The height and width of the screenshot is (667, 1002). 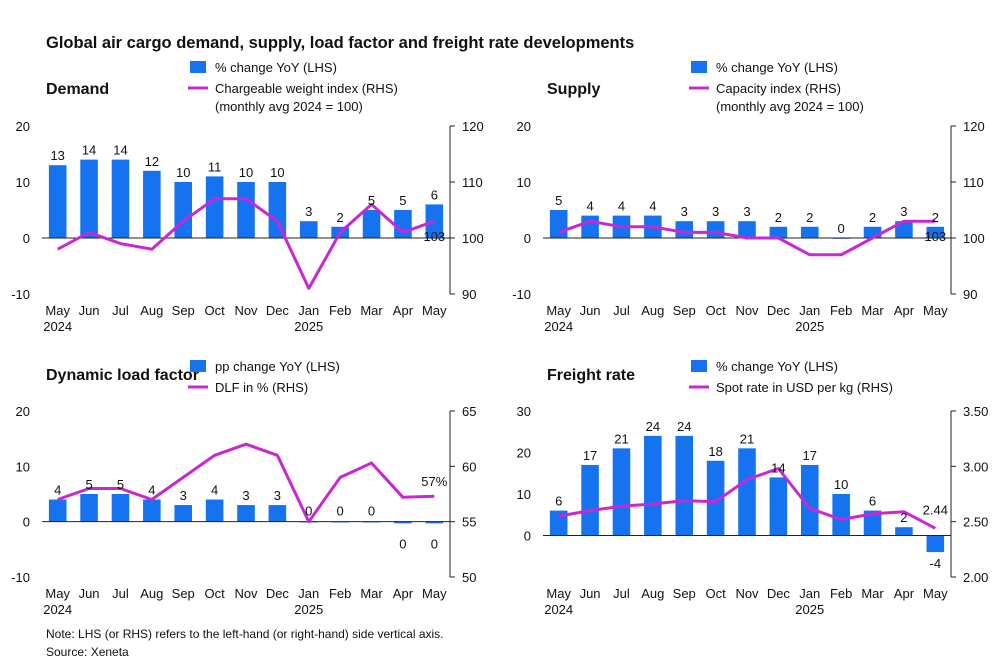 I want to click on x-axis-year-label: 2025, so click(x=308, y=609).